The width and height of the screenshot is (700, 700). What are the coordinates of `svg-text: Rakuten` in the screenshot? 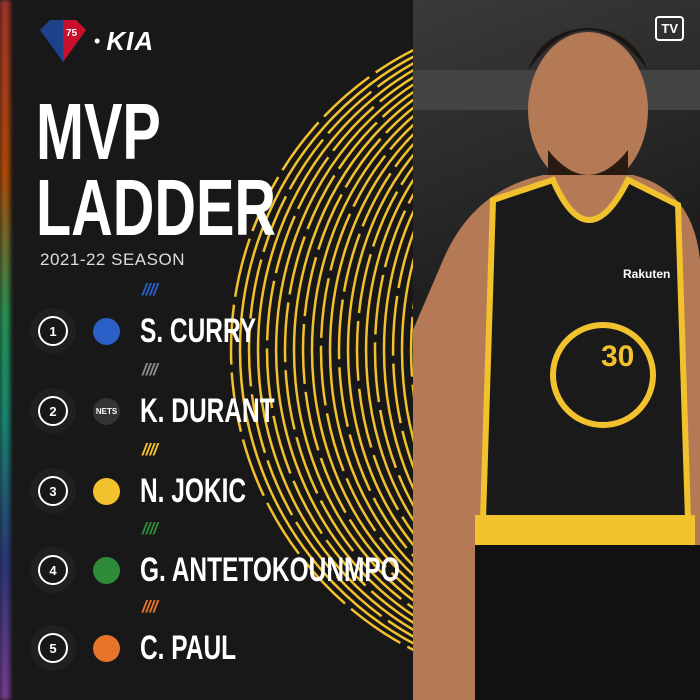 It's located at (646, 274).